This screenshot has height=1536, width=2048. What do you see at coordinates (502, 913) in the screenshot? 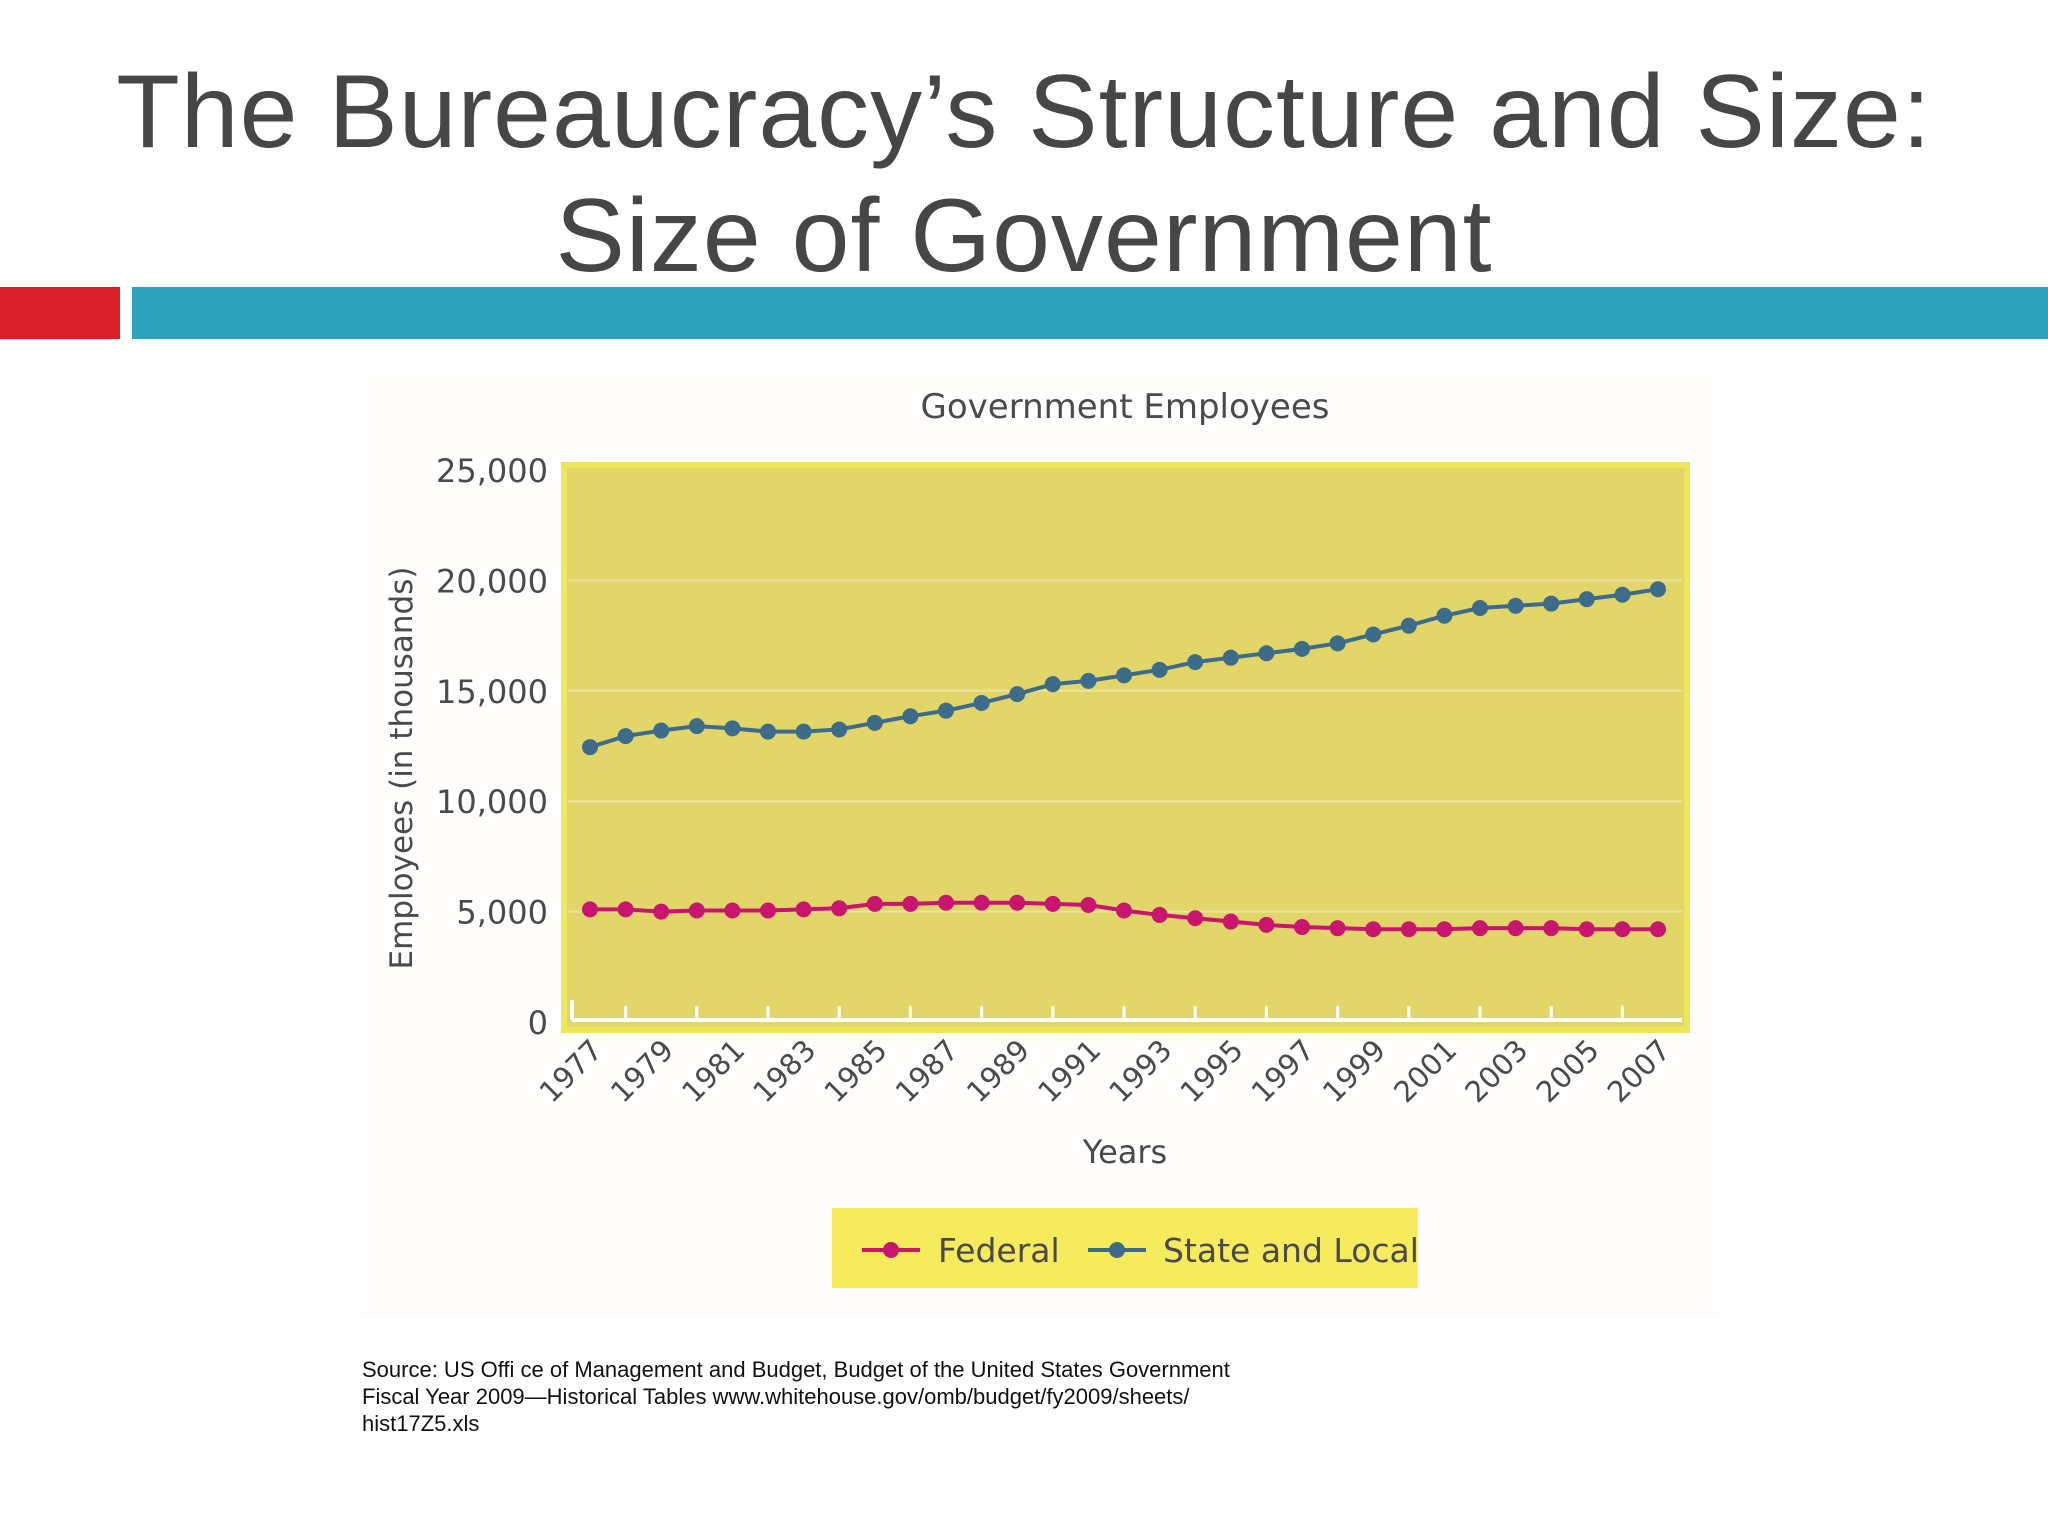
I see `y-tick-label: 5,000` at bounding box center [502, 913].